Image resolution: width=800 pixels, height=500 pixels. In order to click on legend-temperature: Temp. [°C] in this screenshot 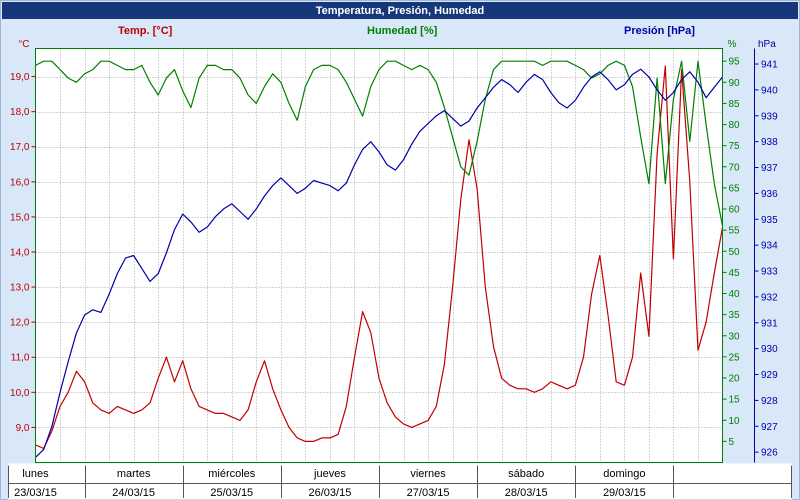, I will do `click(145, 31)`.